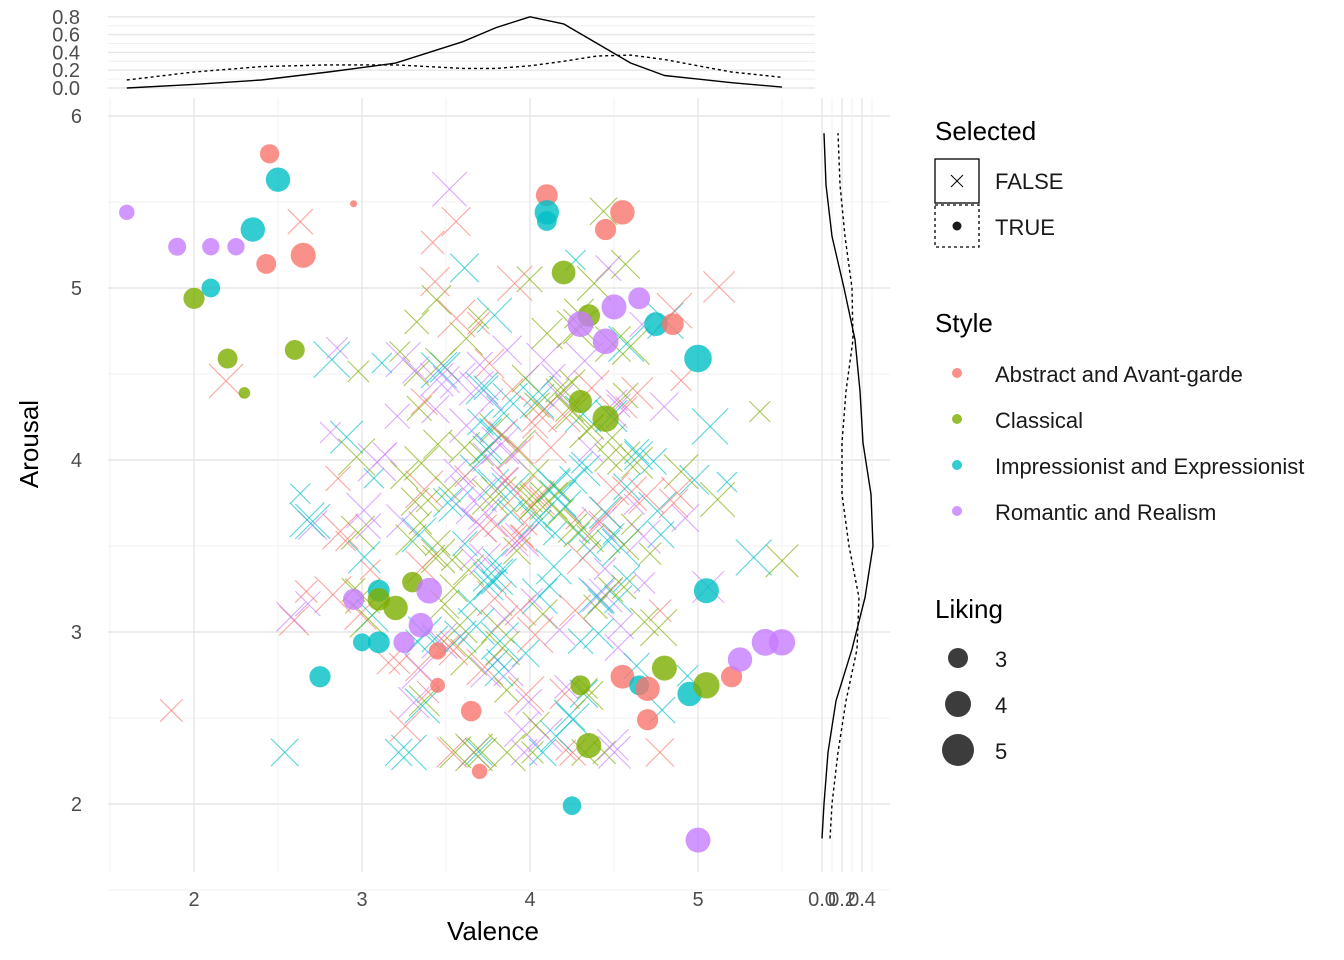  Describe the element at coordinates (1001, 705) in the screenshot. I see `legend-label-liking-4: 4` at that location.